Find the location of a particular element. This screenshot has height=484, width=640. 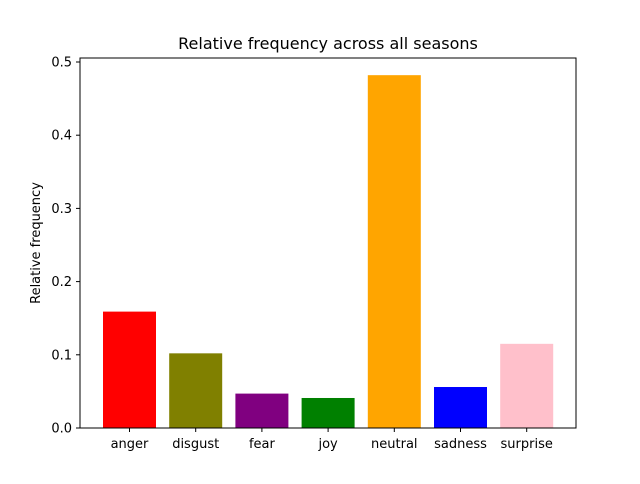

x-tick-label-disgust: disgust is located at coordinates (195, 444).